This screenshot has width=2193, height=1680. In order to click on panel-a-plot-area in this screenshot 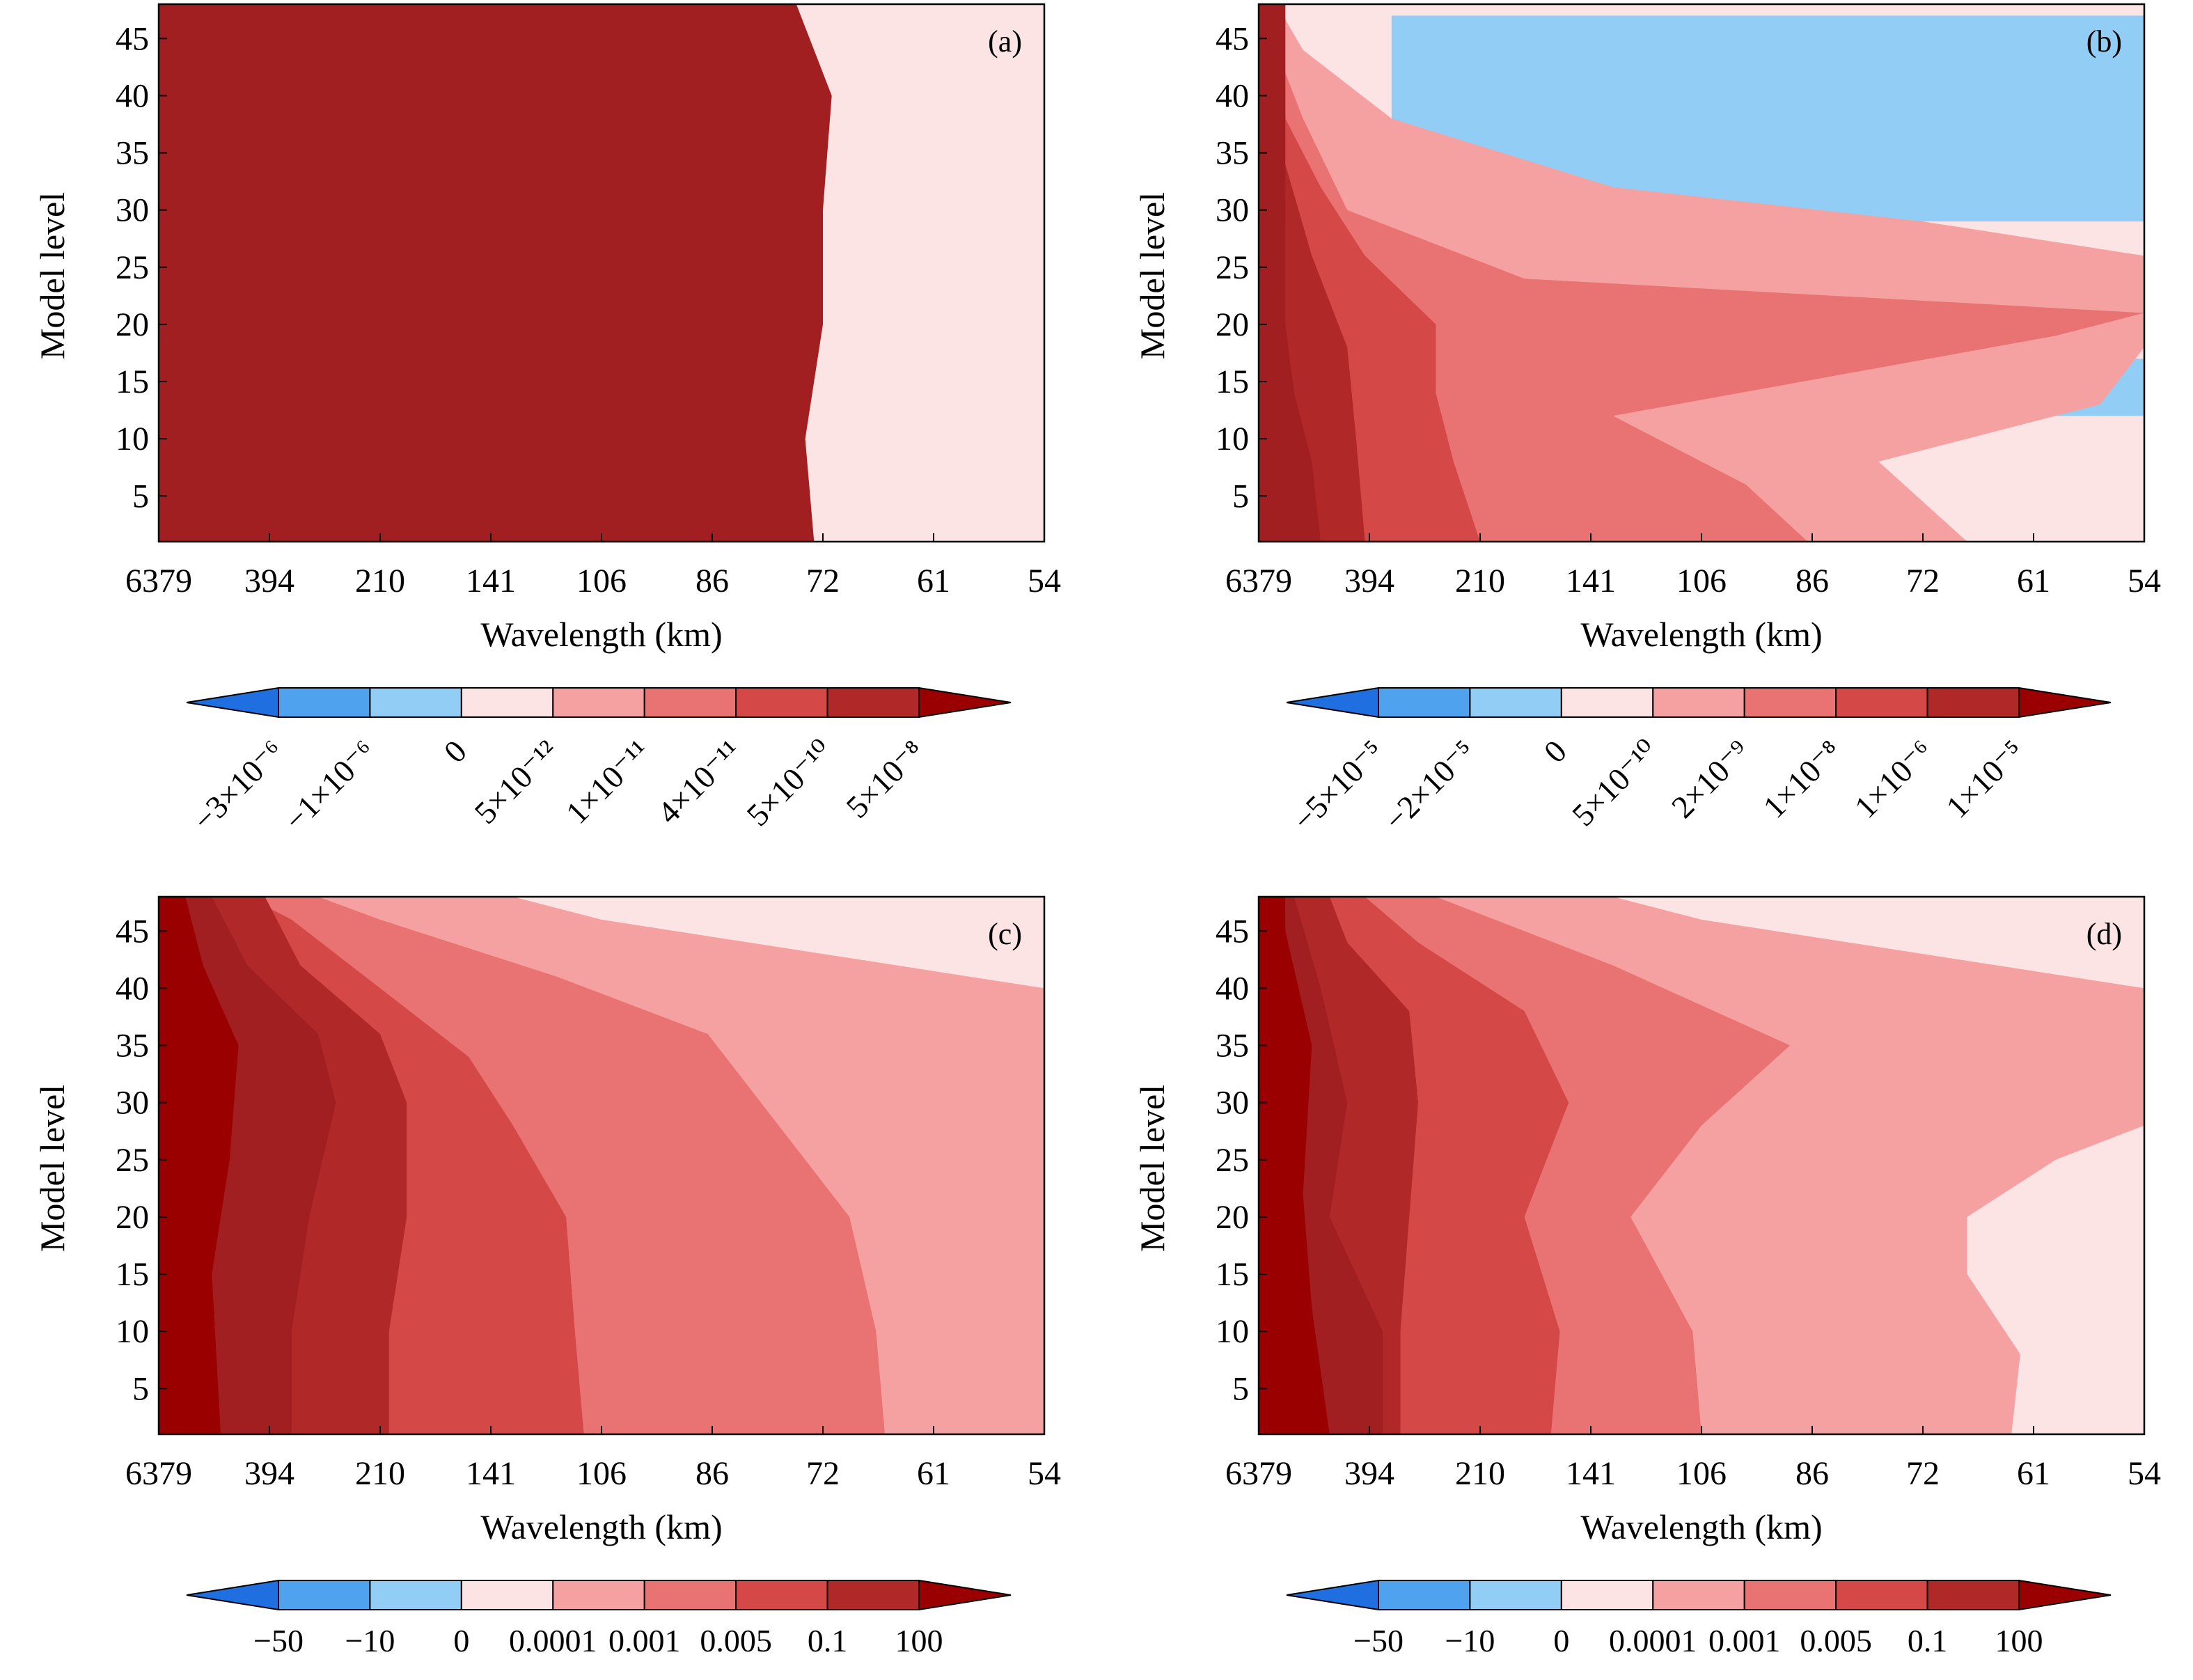, I will do `click(601, 273)`.